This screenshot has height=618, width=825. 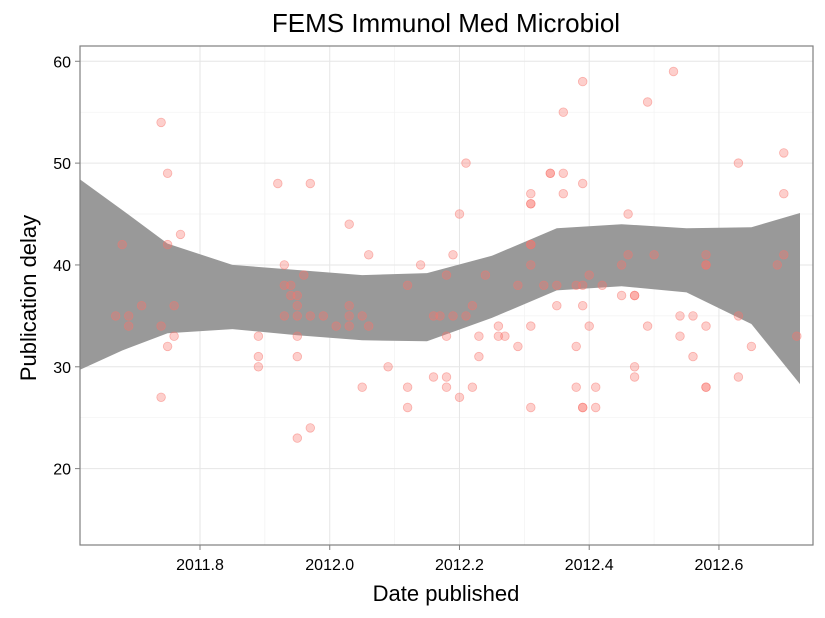 I want to click on x-tick-label: 2012.4, so click(x=589, y=565).